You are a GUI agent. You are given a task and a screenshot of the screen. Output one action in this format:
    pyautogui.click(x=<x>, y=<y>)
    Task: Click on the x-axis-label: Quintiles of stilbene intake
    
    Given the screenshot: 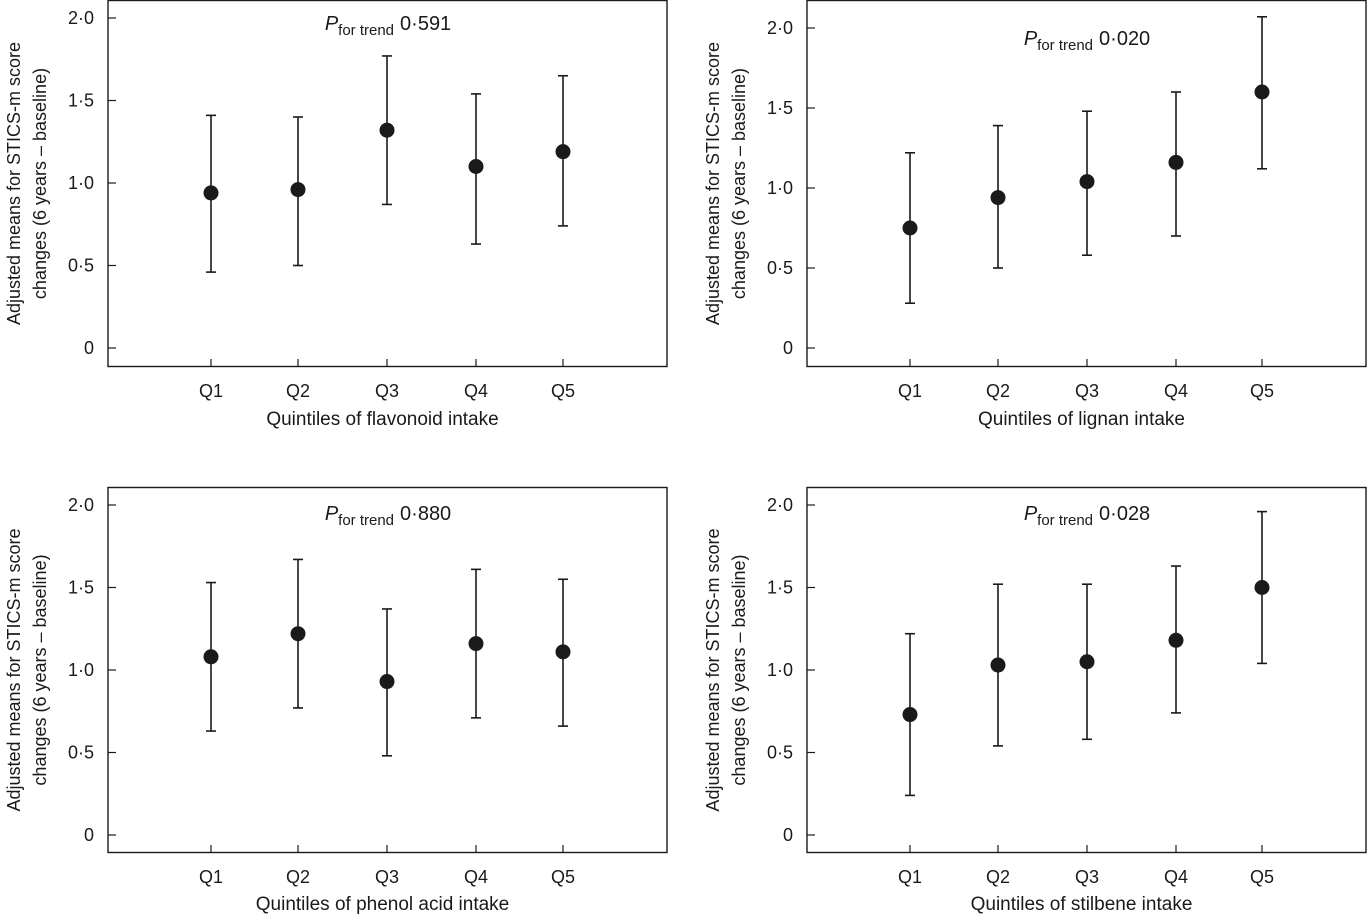 What is the action you would take?
    pyautogui.click(x=1082, y=904)
    